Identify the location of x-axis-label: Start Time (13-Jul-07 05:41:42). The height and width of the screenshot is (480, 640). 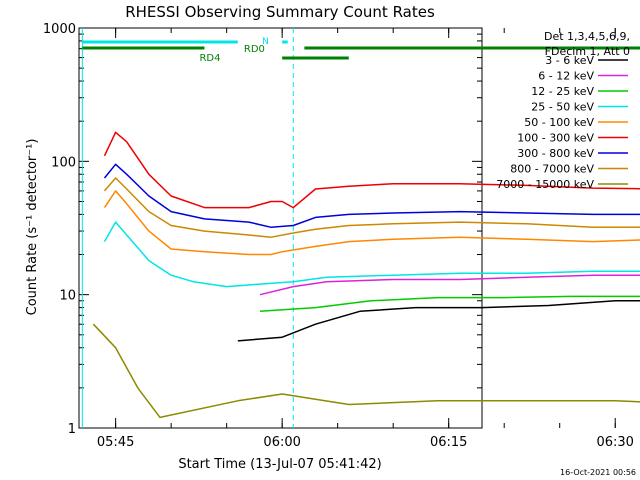
(279, 464).